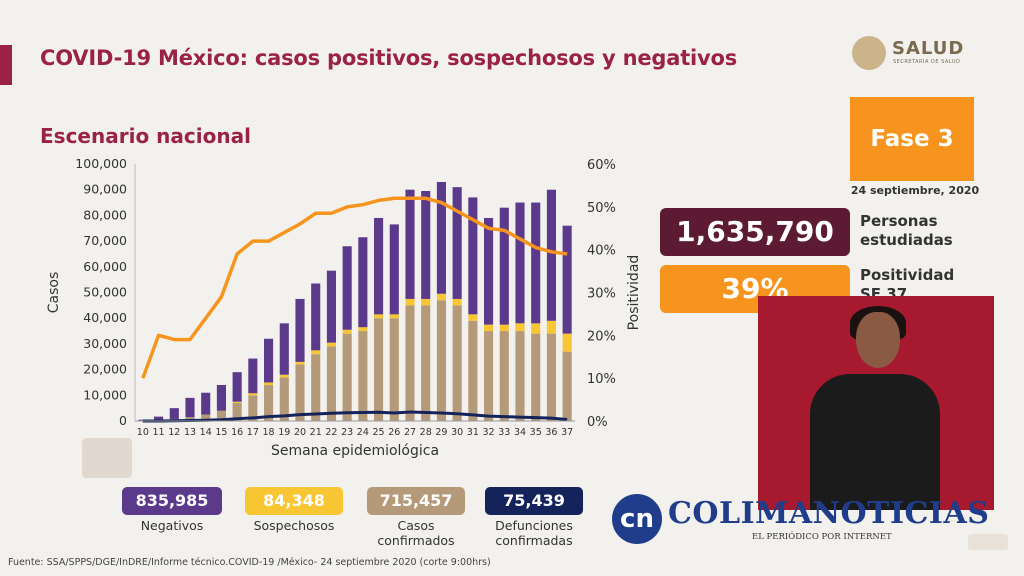 The height and width of the screenshot is (576, 1024). I want to click on x-tick-label: 33, so click(504, 432).